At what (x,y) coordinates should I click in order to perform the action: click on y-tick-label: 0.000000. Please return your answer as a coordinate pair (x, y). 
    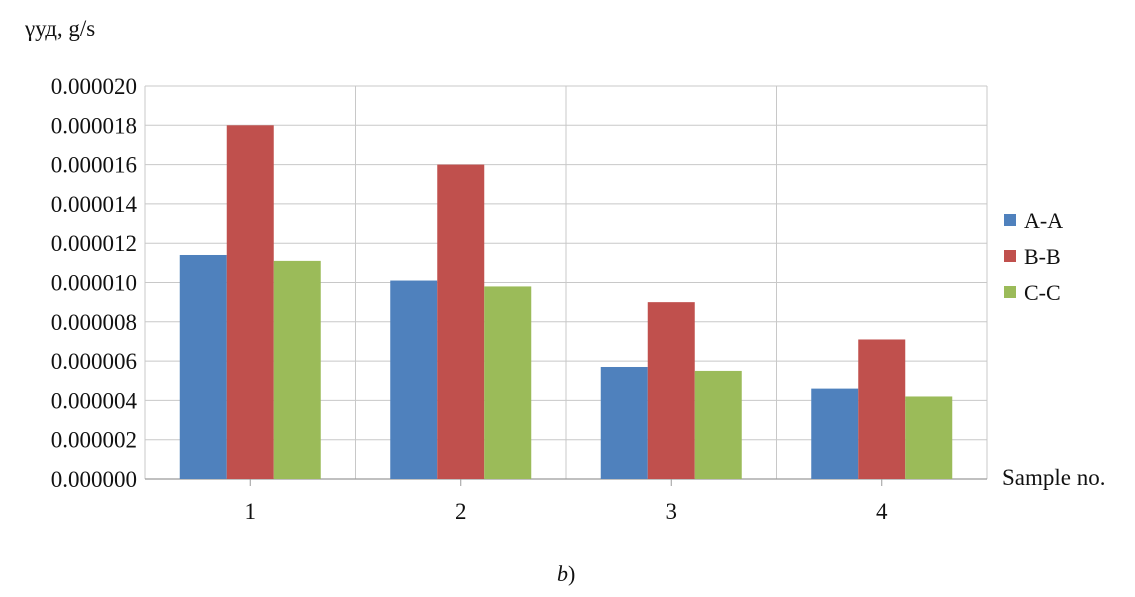
    Looking at the image, I should click on (94, 479).